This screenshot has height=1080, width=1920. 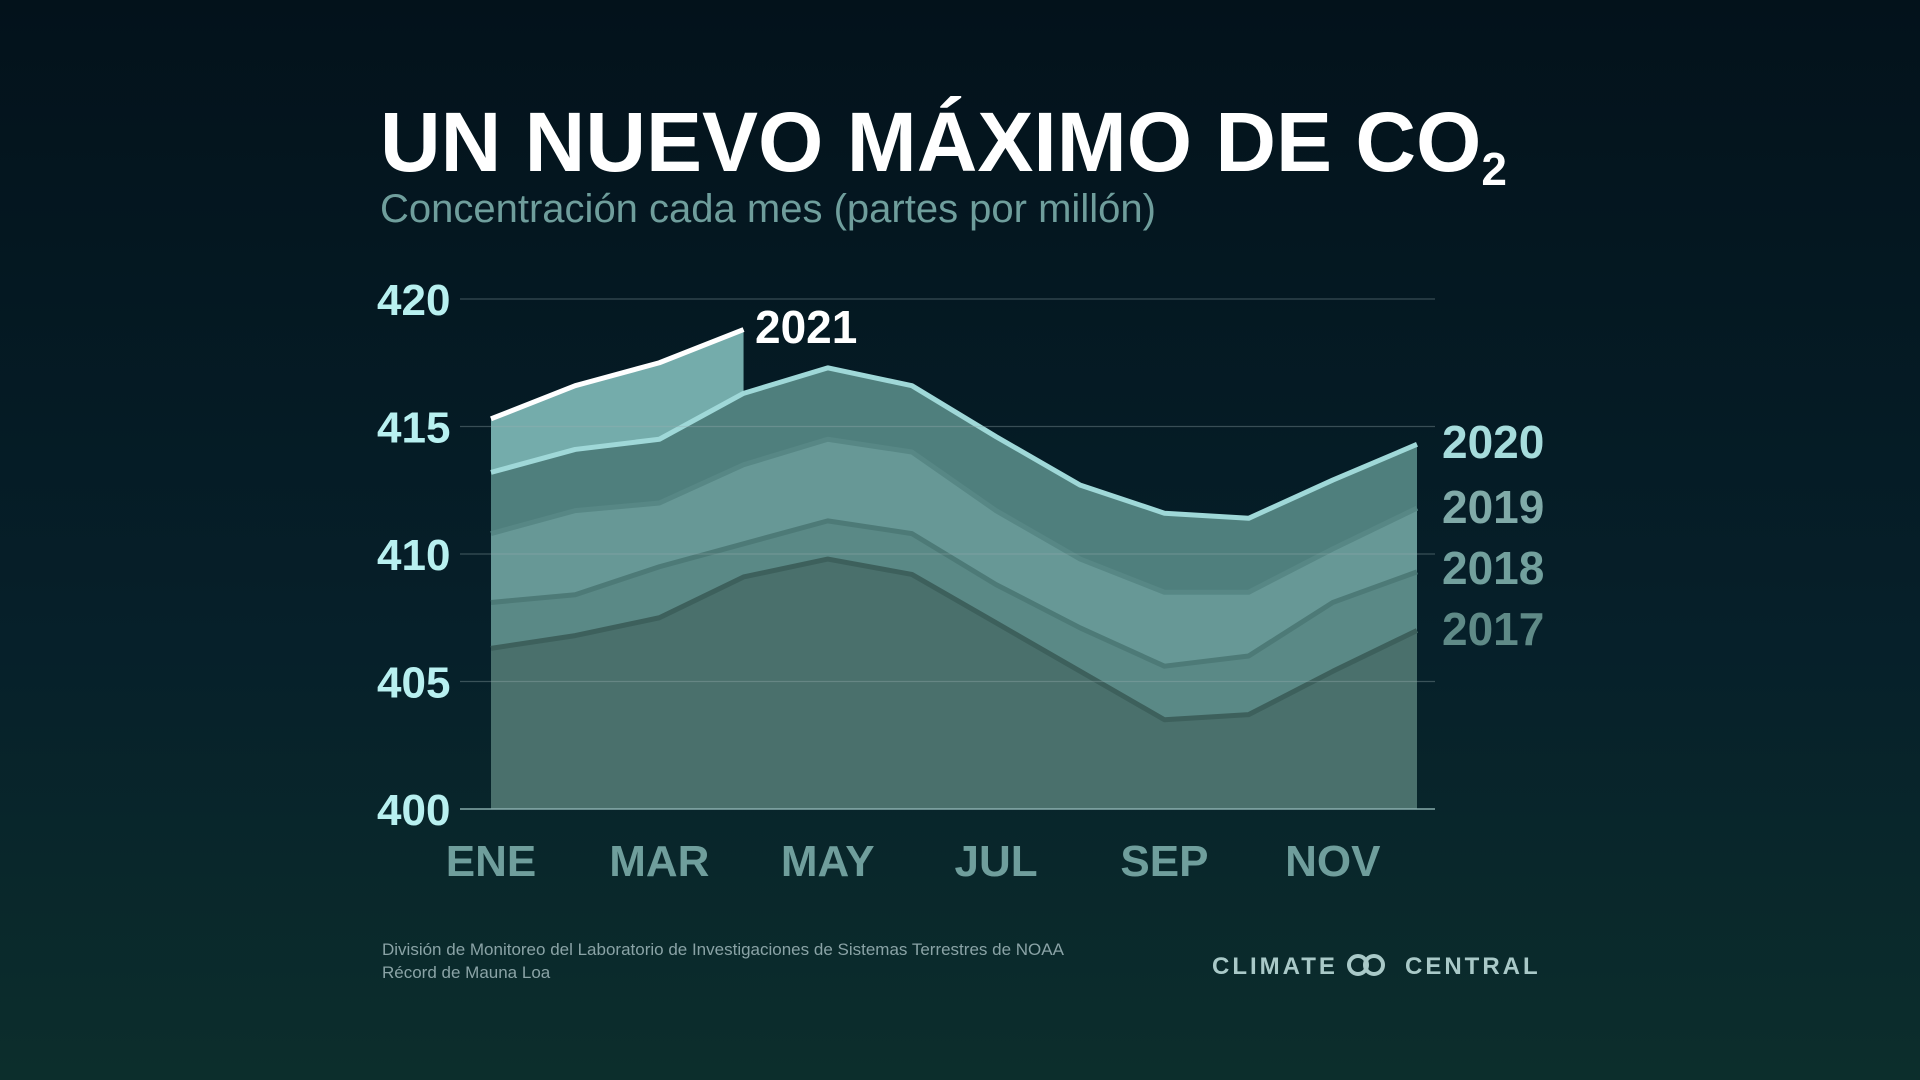 What do you see at coordinates (828, 861) in the screenshot?
I see `x-tick-label: MAY` at bounding box center [828, 861].